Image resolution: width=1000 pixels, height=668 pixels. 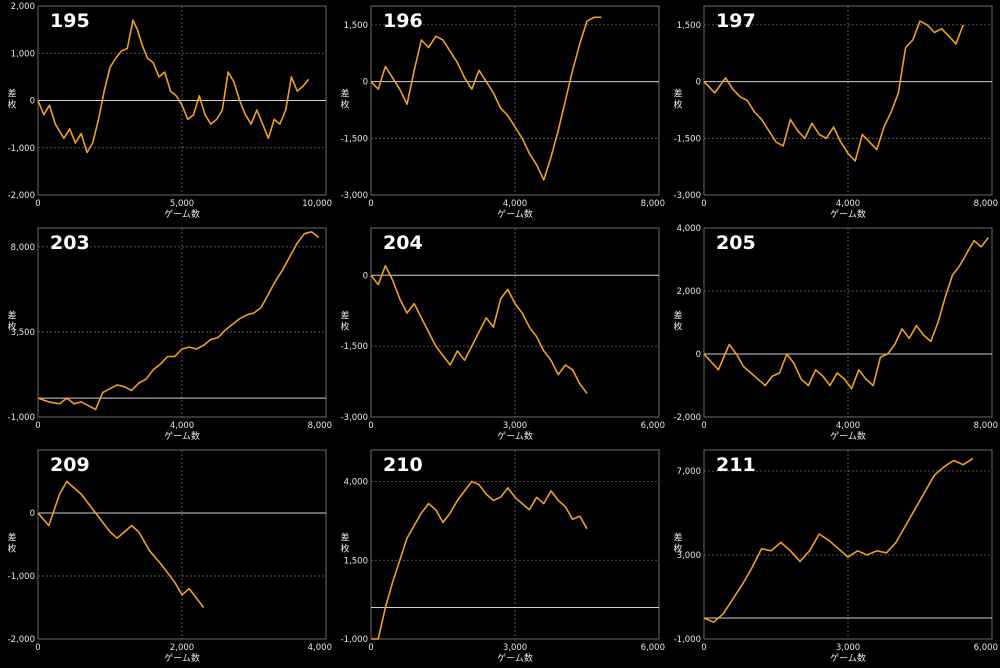 I want to click on y-tick-label: 3,000, so click(x=689, y=556).